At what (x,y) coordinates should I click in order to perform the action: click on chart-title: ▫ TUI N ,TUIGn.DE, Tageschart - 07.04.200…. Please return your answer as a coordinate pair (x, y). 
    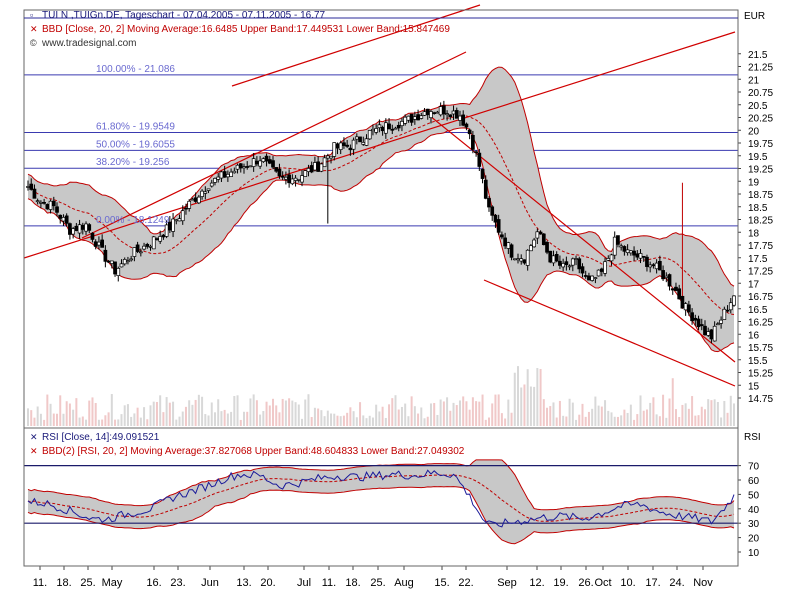
    Looking at the image, I should click on (178, 15).